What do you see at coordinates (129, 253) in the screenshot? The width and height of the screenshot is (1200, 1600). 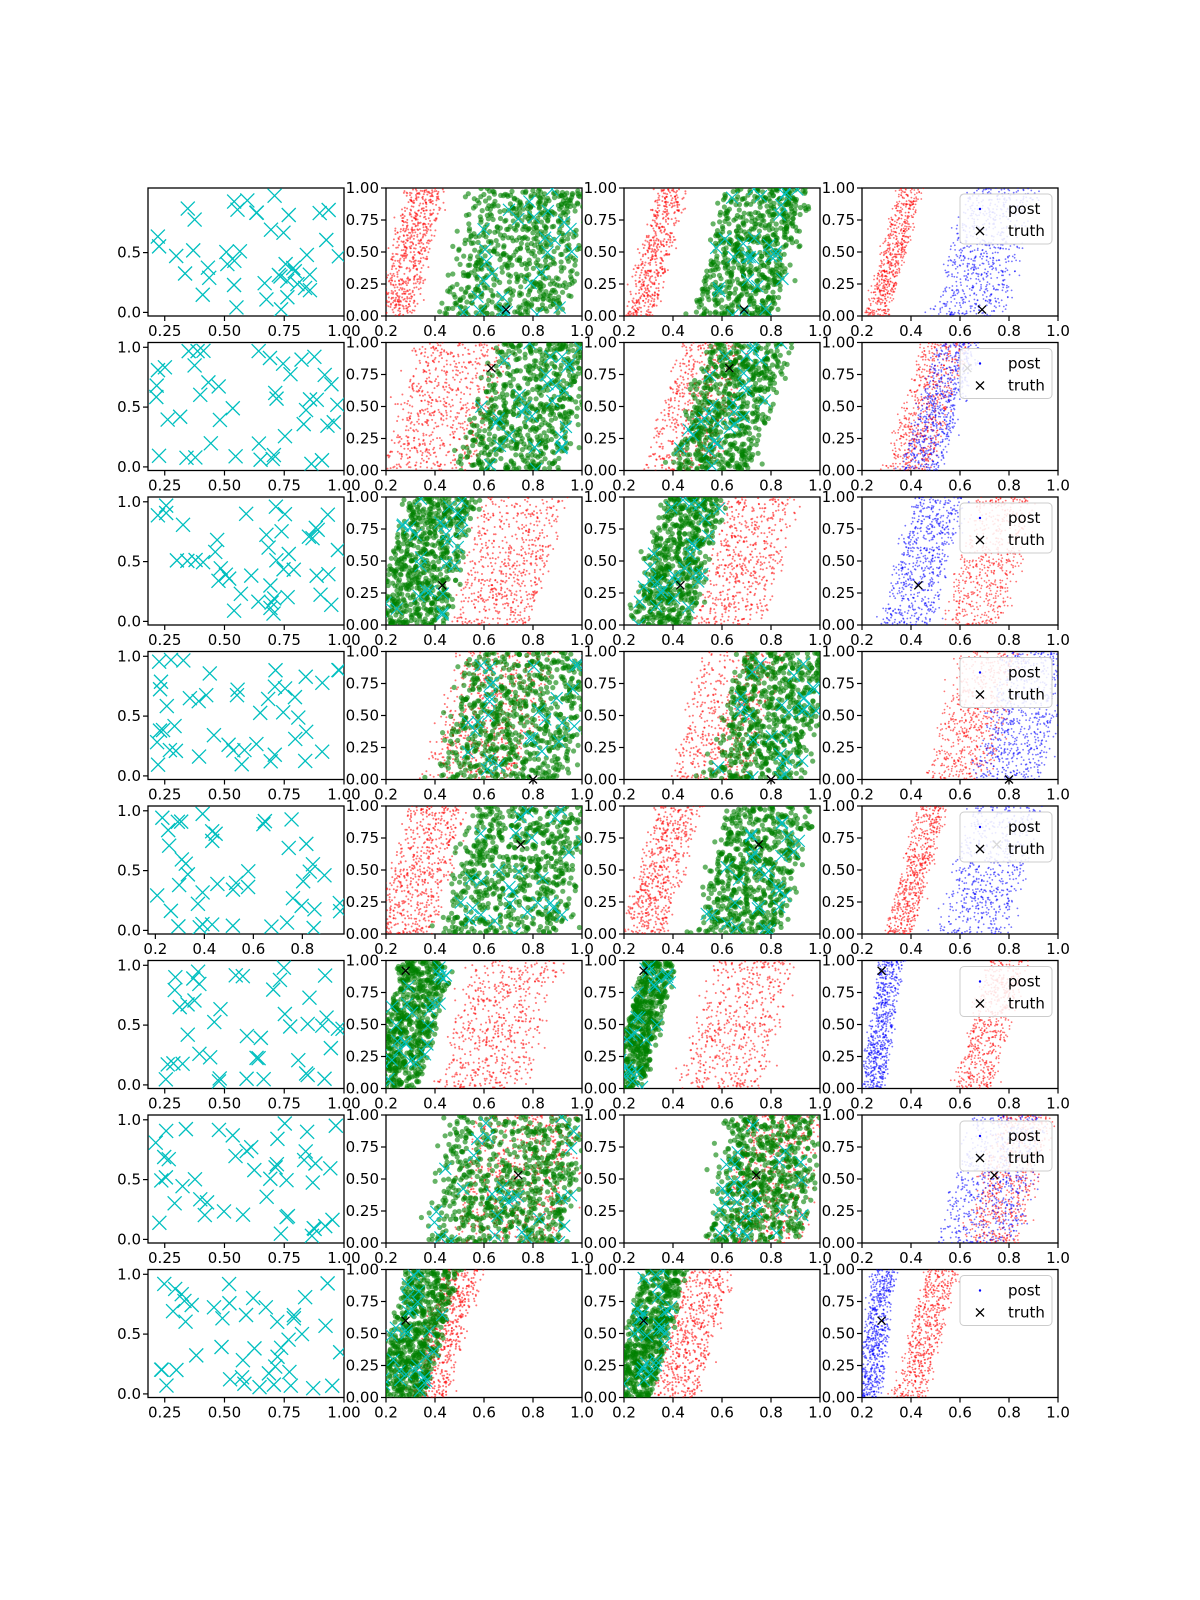 I see `row0-col0-ytick-label: 0.5` at bounding box center [129, 253].